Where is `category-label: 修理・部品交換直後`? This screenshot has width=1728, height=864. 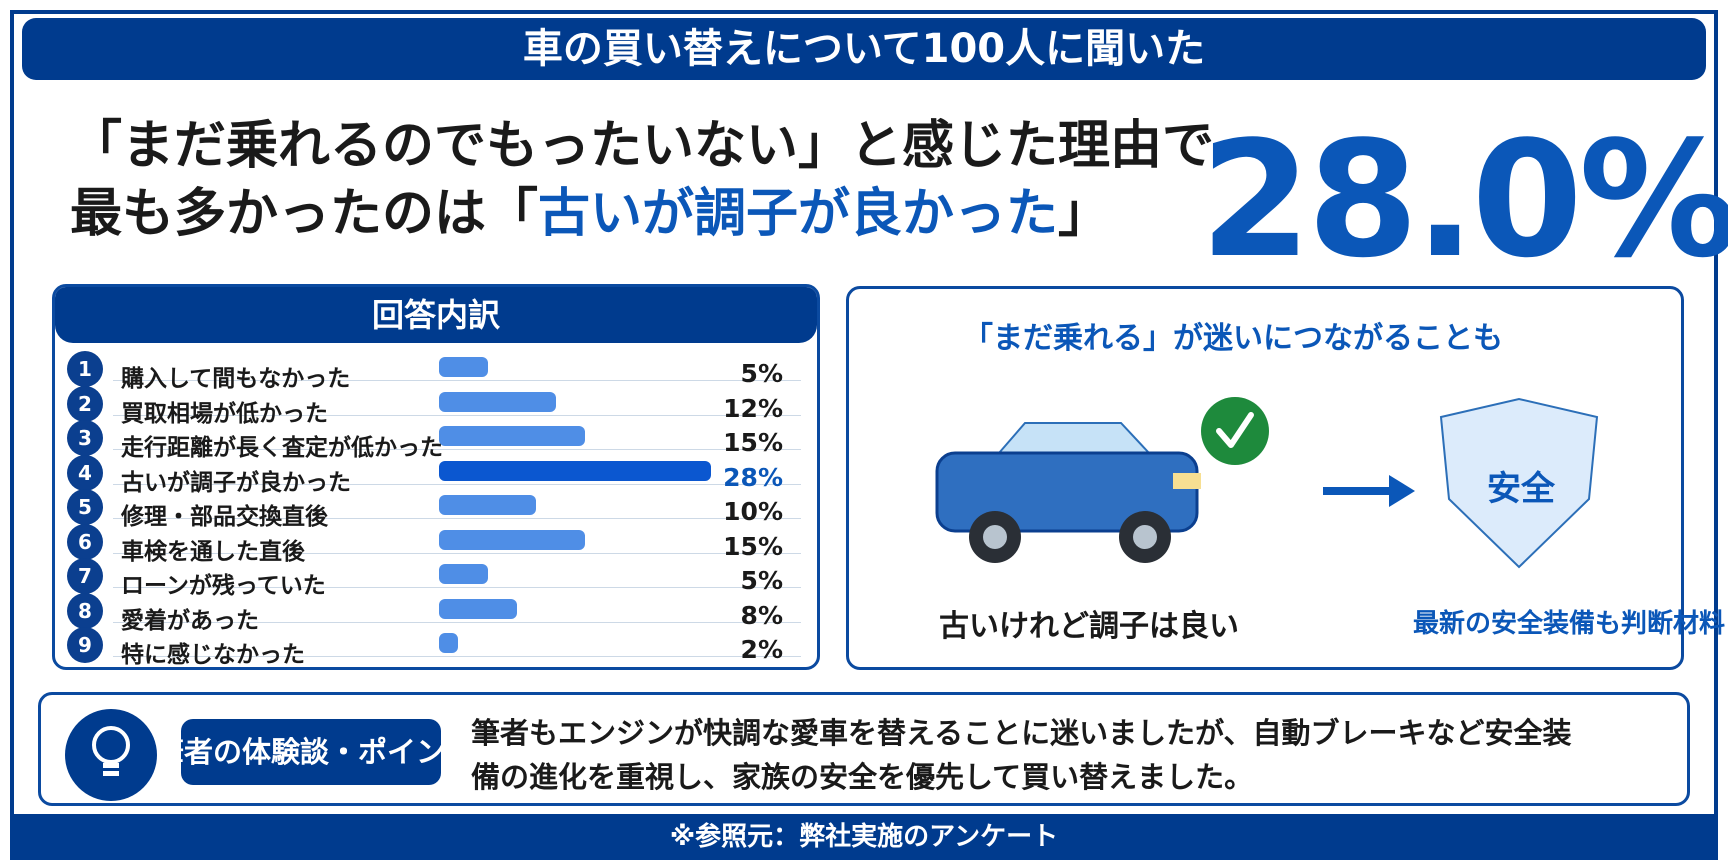 category-label: 修理・部品交換直後 is located at coordinates (224, 517).